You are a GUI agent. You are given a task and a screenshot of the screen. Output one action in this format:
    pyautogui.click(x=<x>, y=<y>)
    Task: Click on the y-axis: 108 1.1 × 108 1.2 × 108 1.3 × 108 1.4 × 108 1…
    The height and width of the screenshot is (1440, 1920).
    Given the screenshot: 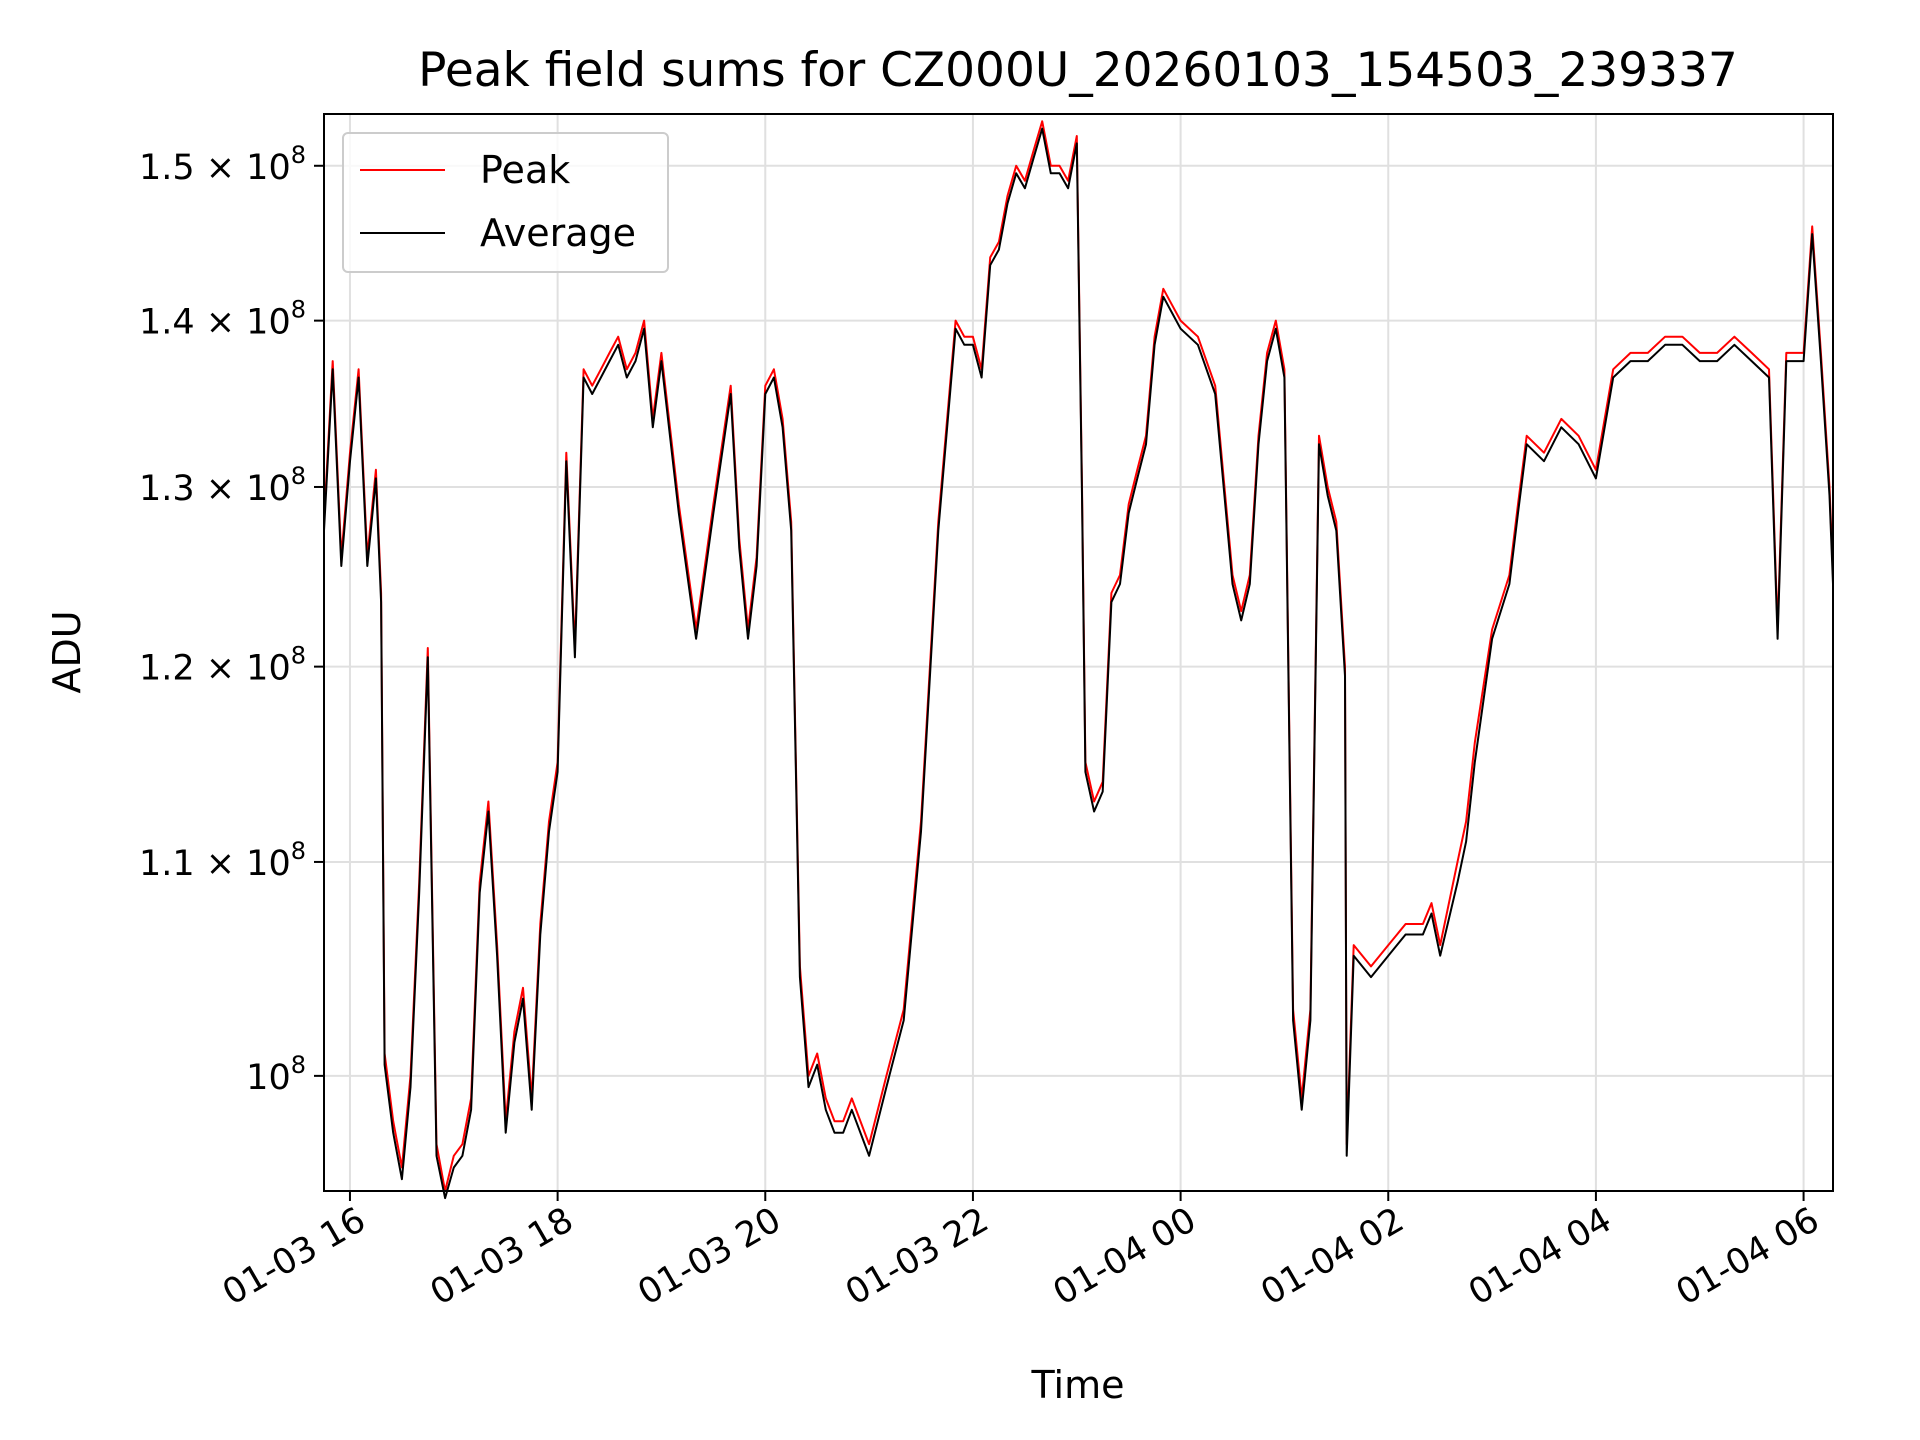 What is the action you would take?
    pyautogui.click(x=231, y=619)
    